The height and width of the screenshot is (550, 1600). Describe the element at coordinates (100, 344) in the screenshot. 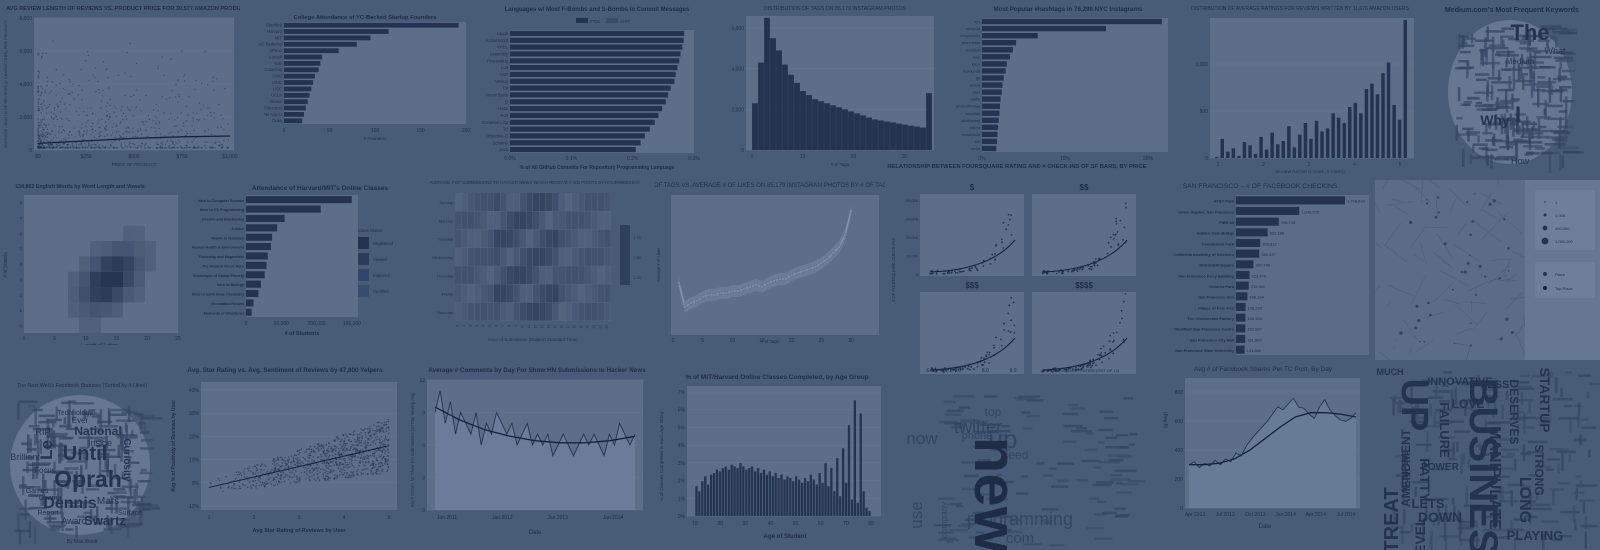

I see `x-axis-label: Length of Letters` at that location.